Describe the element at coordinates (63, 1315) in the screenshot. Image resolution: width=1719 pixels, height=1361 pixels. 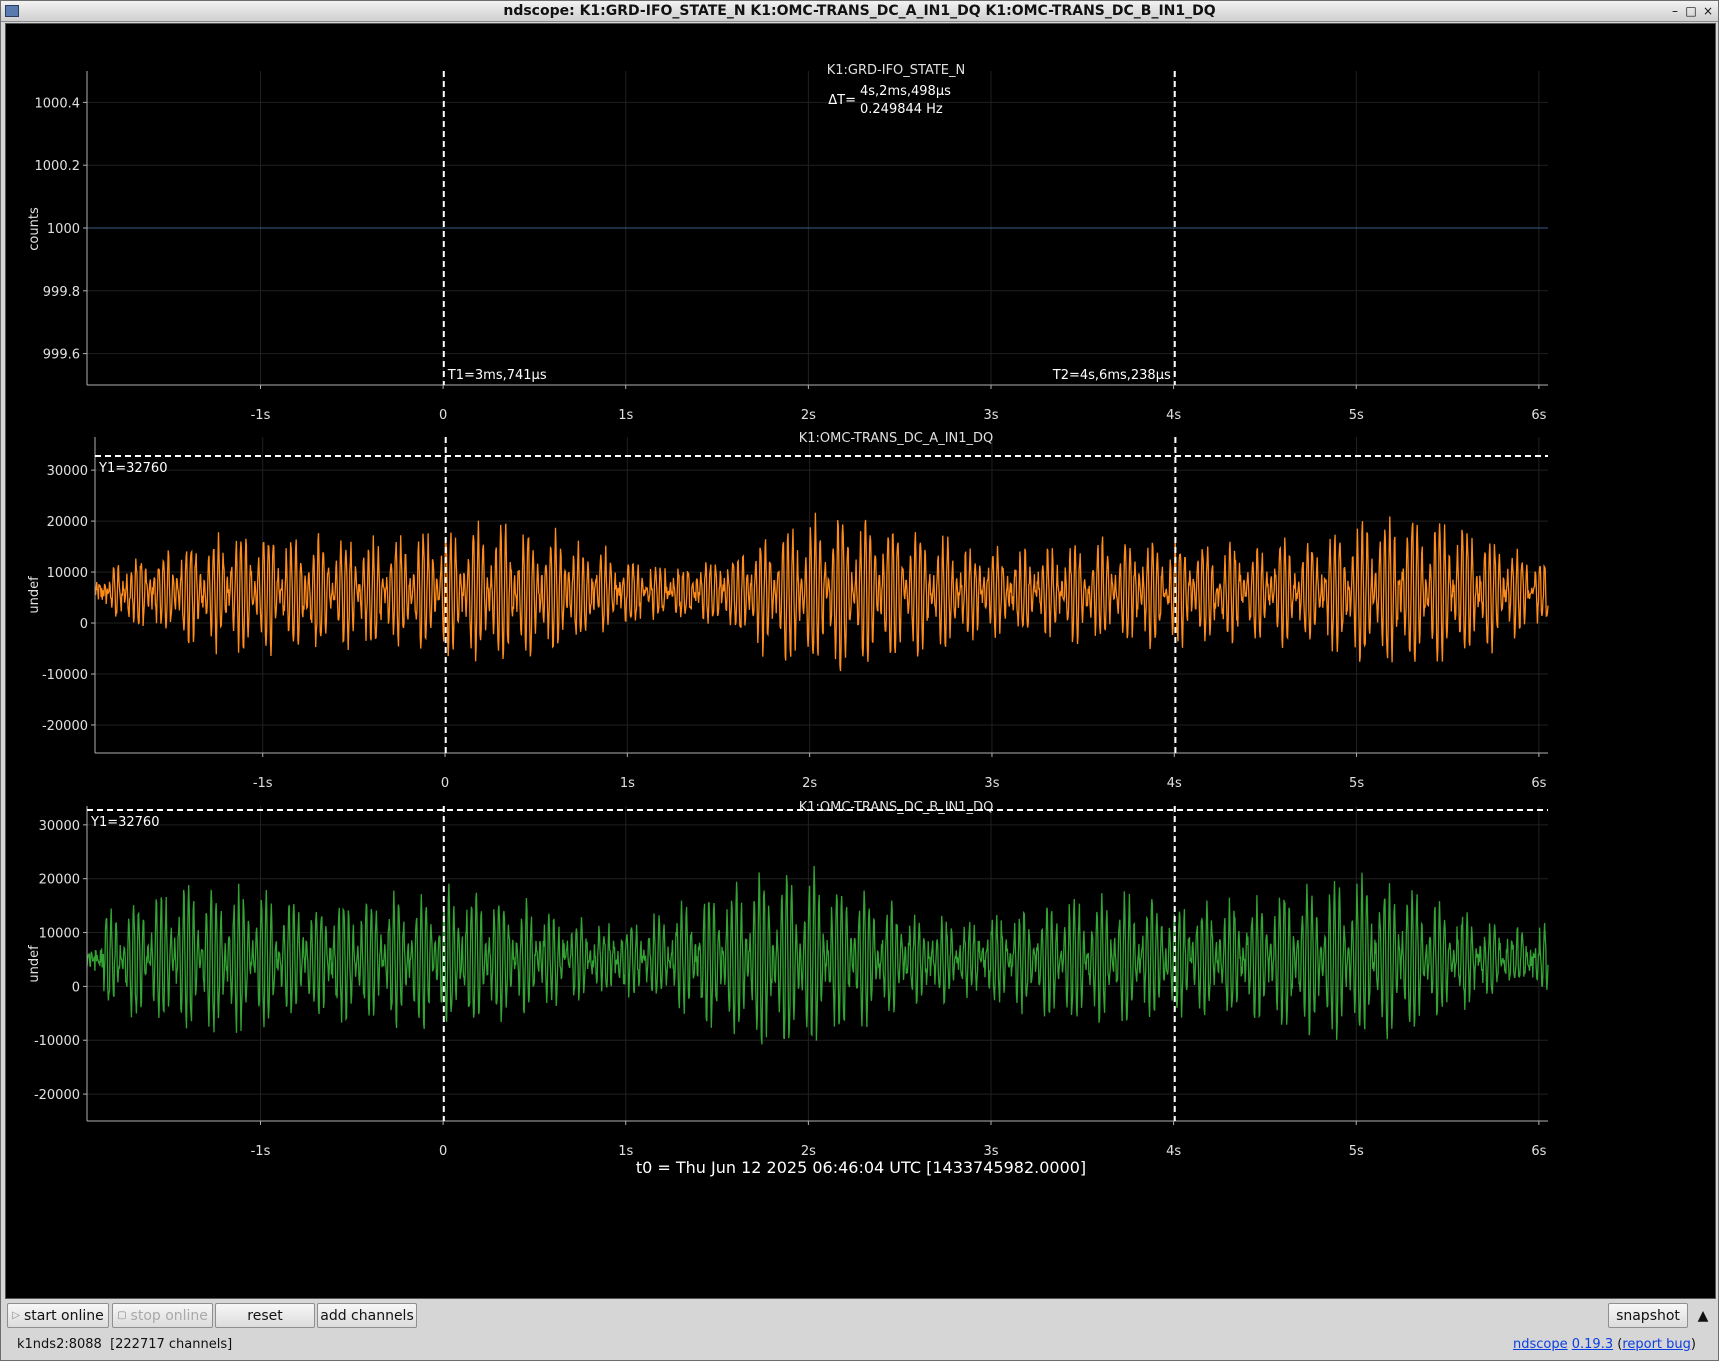
I see `start-online-label: start online` at that location.